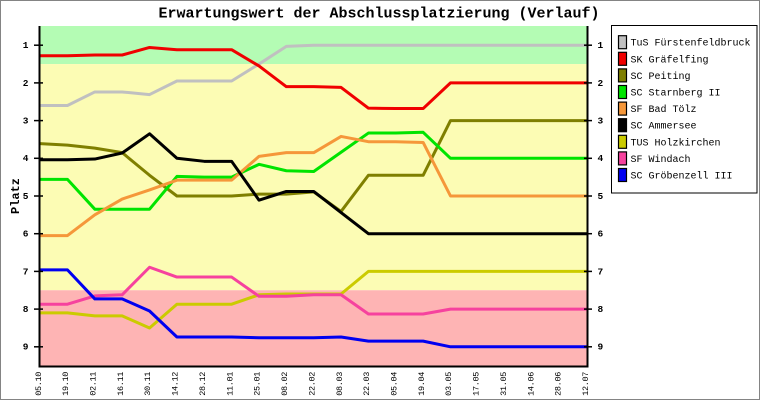 The width and height of the screenshot is (760, 400). I want to click on svg-text: 28.12, so click(203, 384).